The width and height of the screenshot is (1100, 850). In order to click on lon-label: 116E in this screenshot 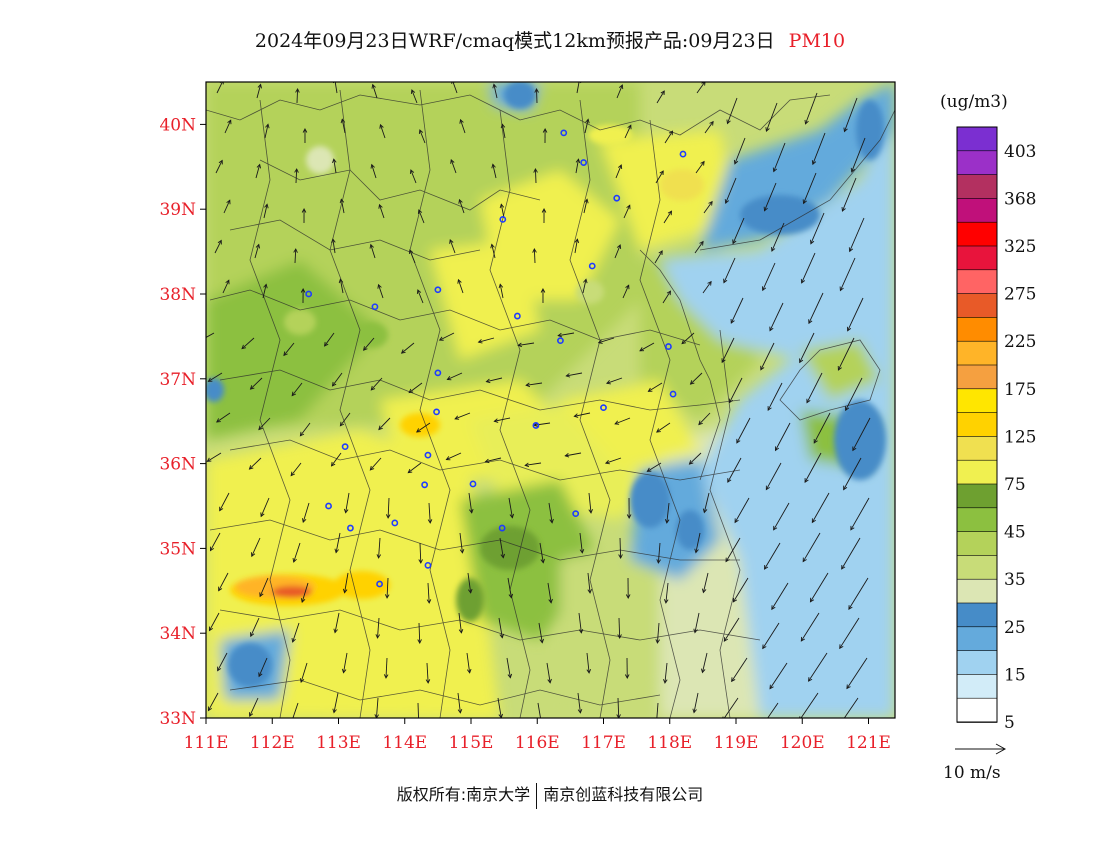, I will do `click(537, 743)`.